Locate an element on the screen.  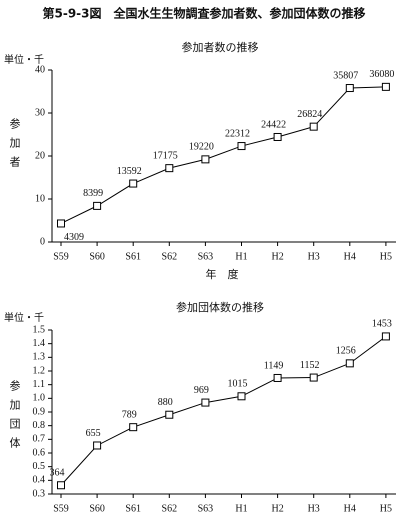
y-tick-label: 0.5 is located at coordinates (39, 466).